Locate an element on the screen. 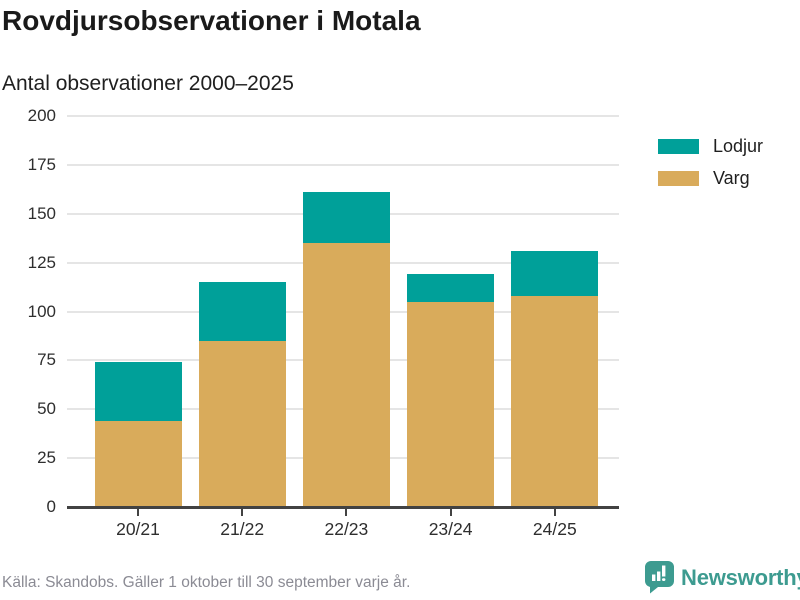 The width and height of the screenshot is (800, 600). y-axis-tick-label: 125 is located at coordinates (41, 262).